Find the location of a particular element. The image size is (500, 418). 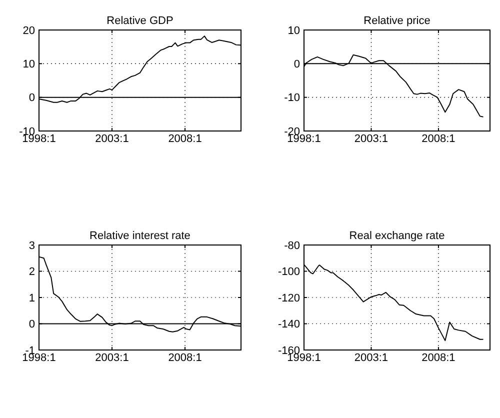

chart-title: Relative price is located at coordinates (397, 21).